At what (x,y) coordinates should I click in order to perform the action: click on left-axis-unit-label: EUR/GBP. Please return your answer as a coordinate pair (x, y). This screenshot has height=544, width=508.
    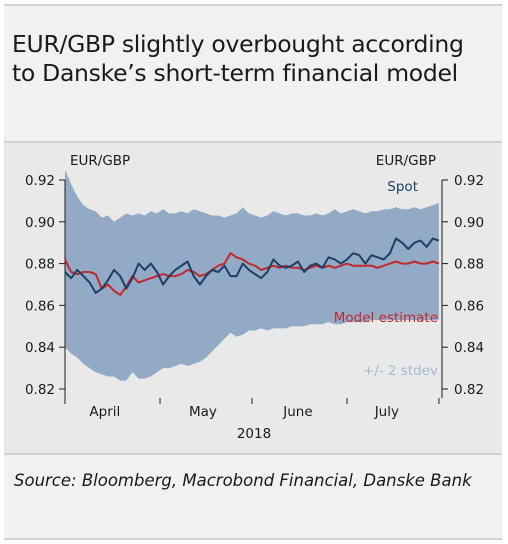
    Looking at the image, I should click on (100, 161).